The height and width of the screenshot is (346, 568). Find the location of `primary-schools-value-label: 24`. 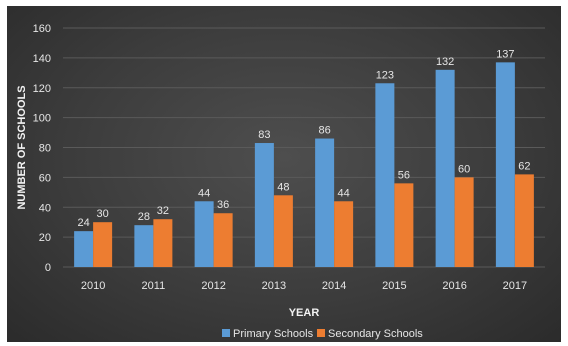

primary-schools-value-label: 24 is located at coordinates (84, 223).